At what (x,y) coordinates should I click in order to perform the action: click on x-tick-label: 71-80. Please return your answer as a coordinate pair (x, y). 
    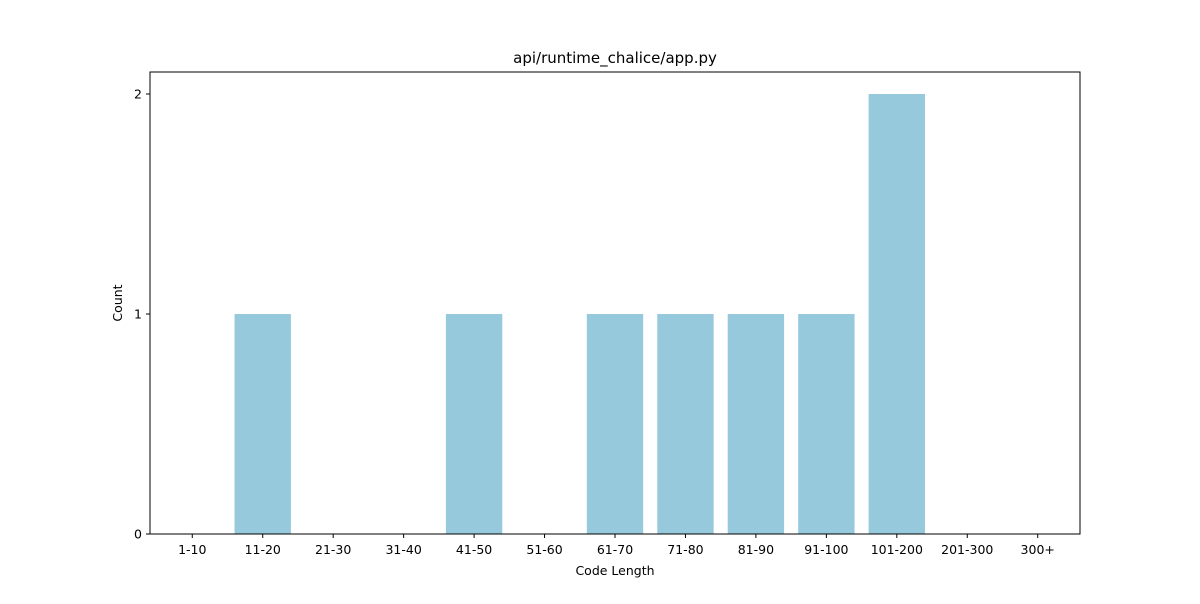
    Looking at the image, I should click on (685, 549).